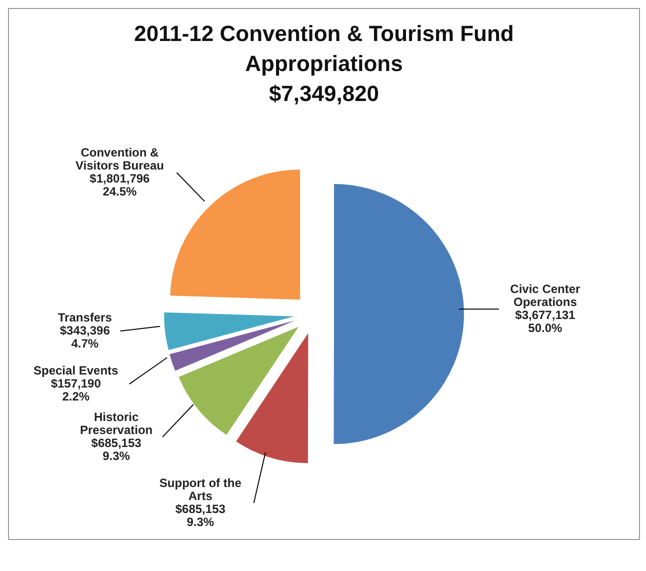  Describe the element at coordinates (545, 296) in the screenshot. I see `slice-label: Civic Center Operations` at that location.